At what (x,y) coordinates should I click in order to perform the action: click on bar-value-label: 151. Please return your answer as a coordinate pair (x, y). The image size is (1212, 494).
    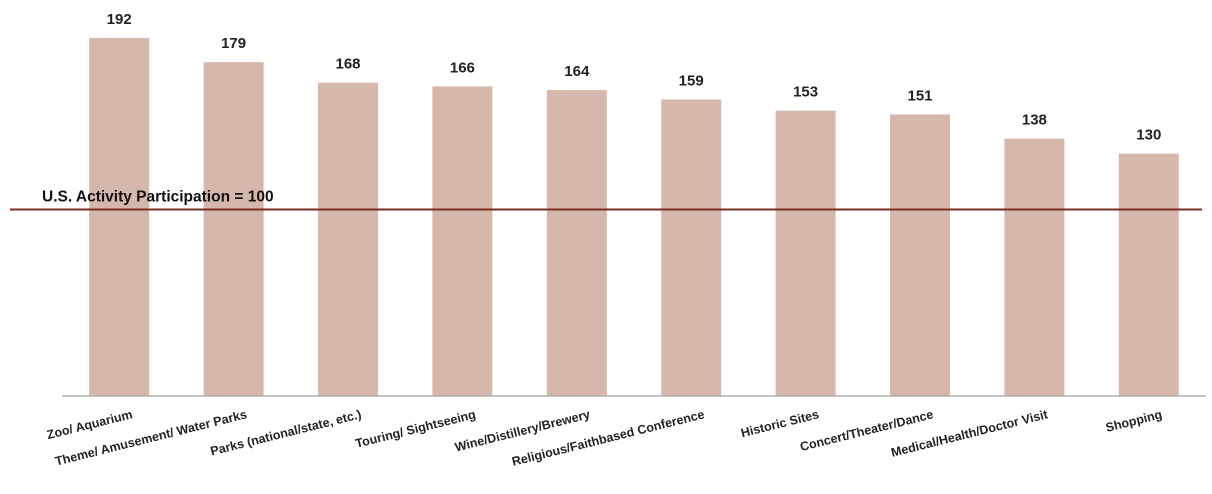
    Looking at the image, I should click on (919, 95).